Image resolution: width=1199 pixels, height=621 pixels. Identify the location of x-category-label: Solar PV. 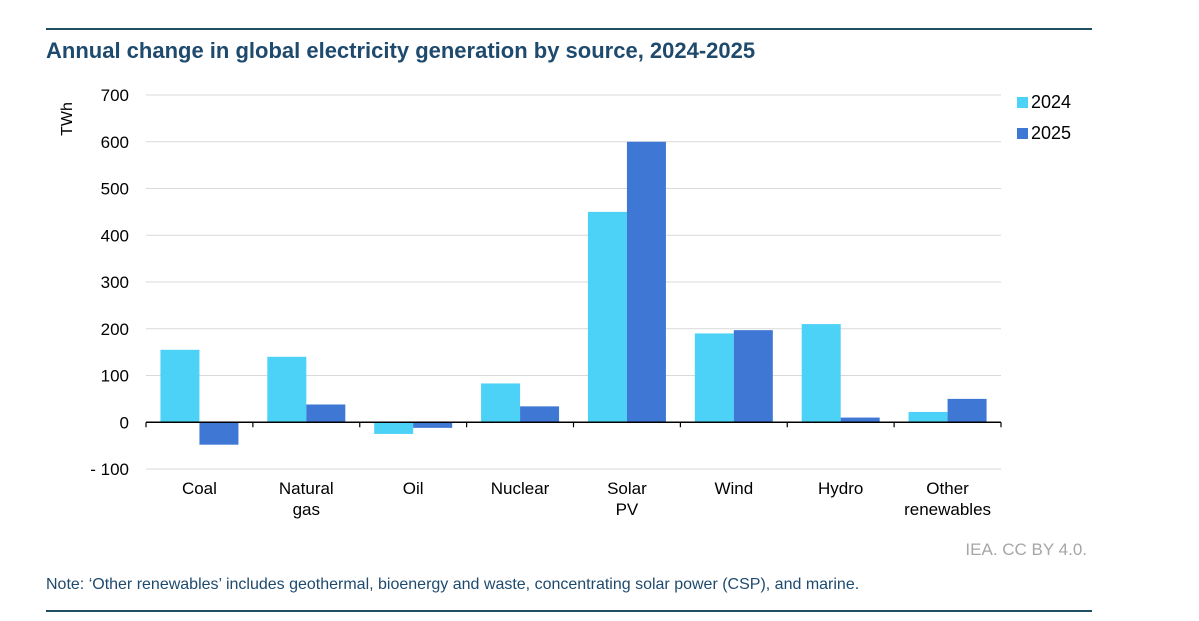
(627, 499).